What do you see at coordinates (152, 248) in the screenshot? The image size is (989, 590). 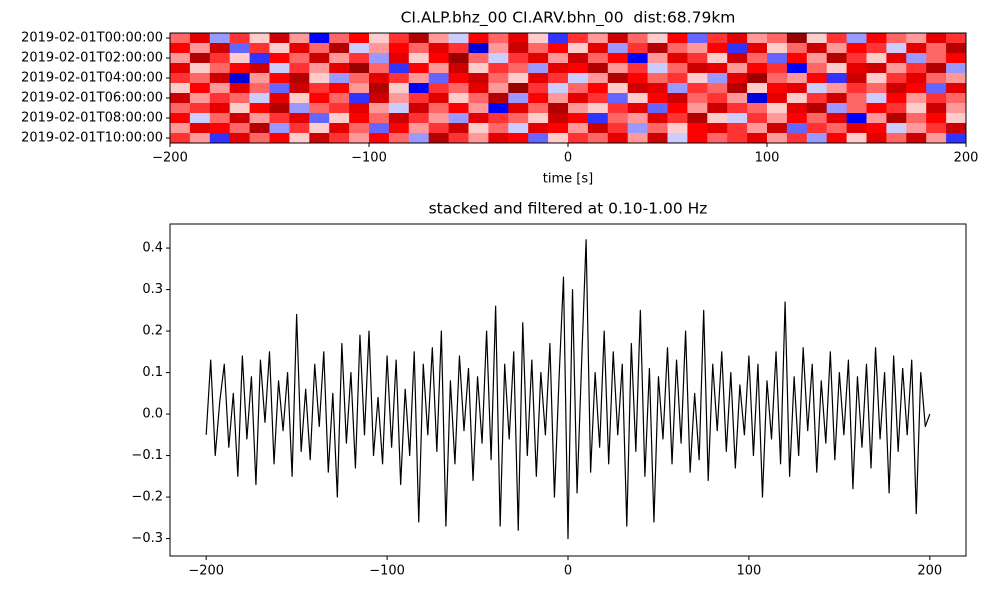 I see `y-tick-label: 0.4` at bounding box center [152, 248].